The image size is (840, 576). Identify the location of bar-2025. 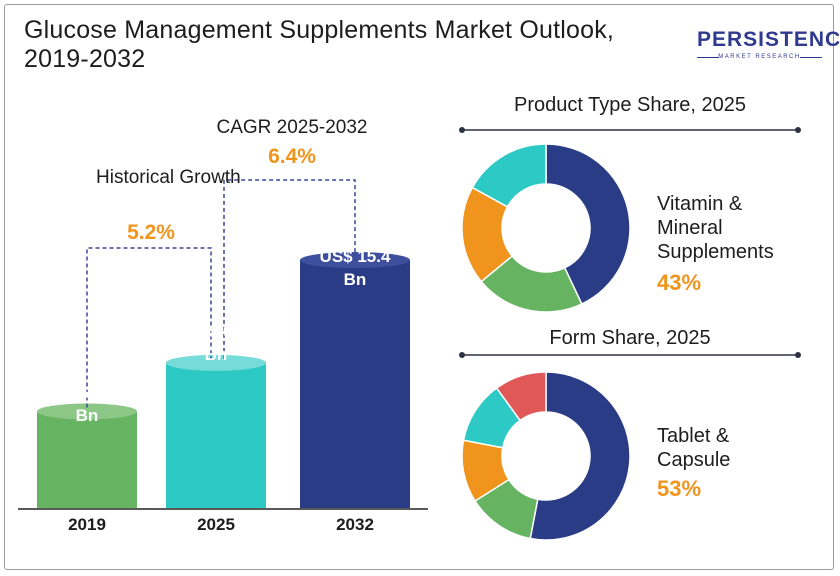
(216, 435).